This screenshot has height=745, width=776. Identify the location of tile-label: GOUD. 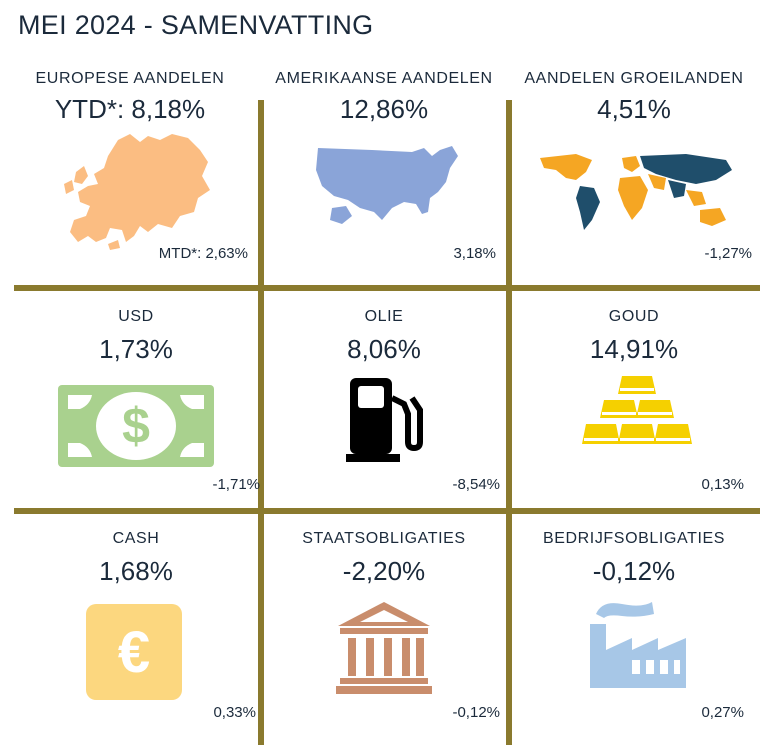
(634, 316).